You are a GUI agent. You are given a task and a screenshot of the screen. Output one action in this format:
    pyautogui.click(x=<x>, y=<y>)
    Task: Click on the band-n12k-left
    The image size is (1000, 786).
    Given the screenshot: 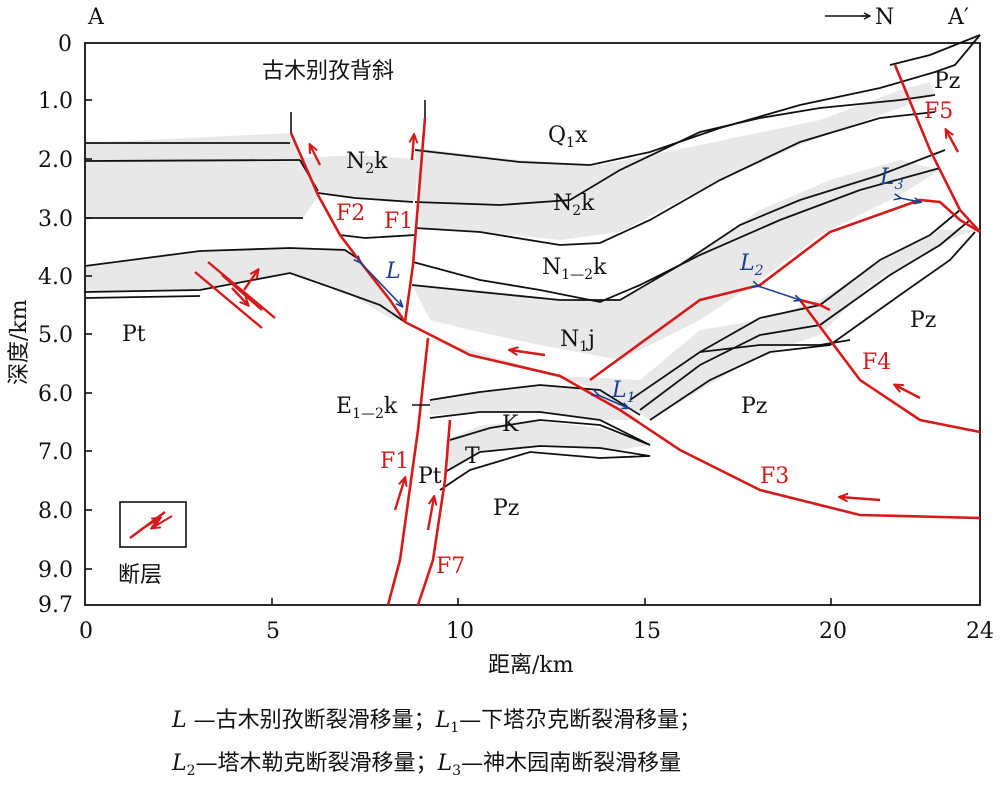 What is the action you would take?
    pyautogui.click(x=245, y=285)
    